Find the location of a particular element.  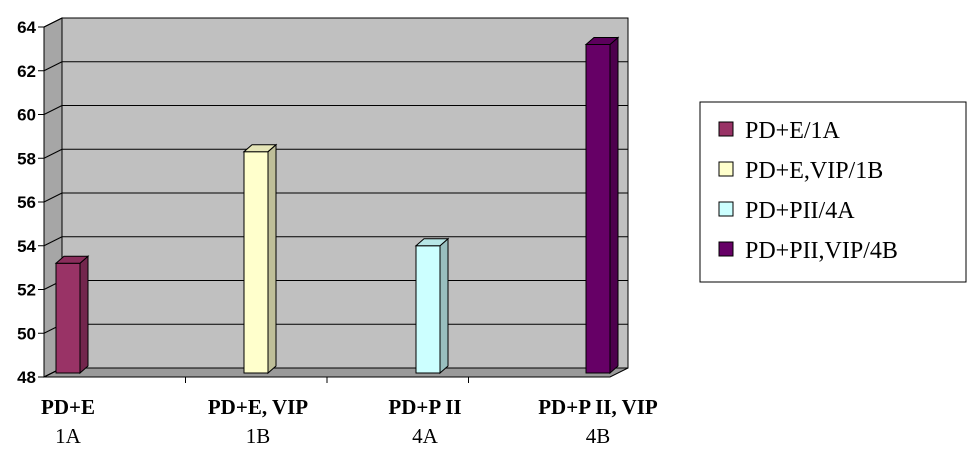

x-category-sublabel: 4A is located at coordinates (425, 436).